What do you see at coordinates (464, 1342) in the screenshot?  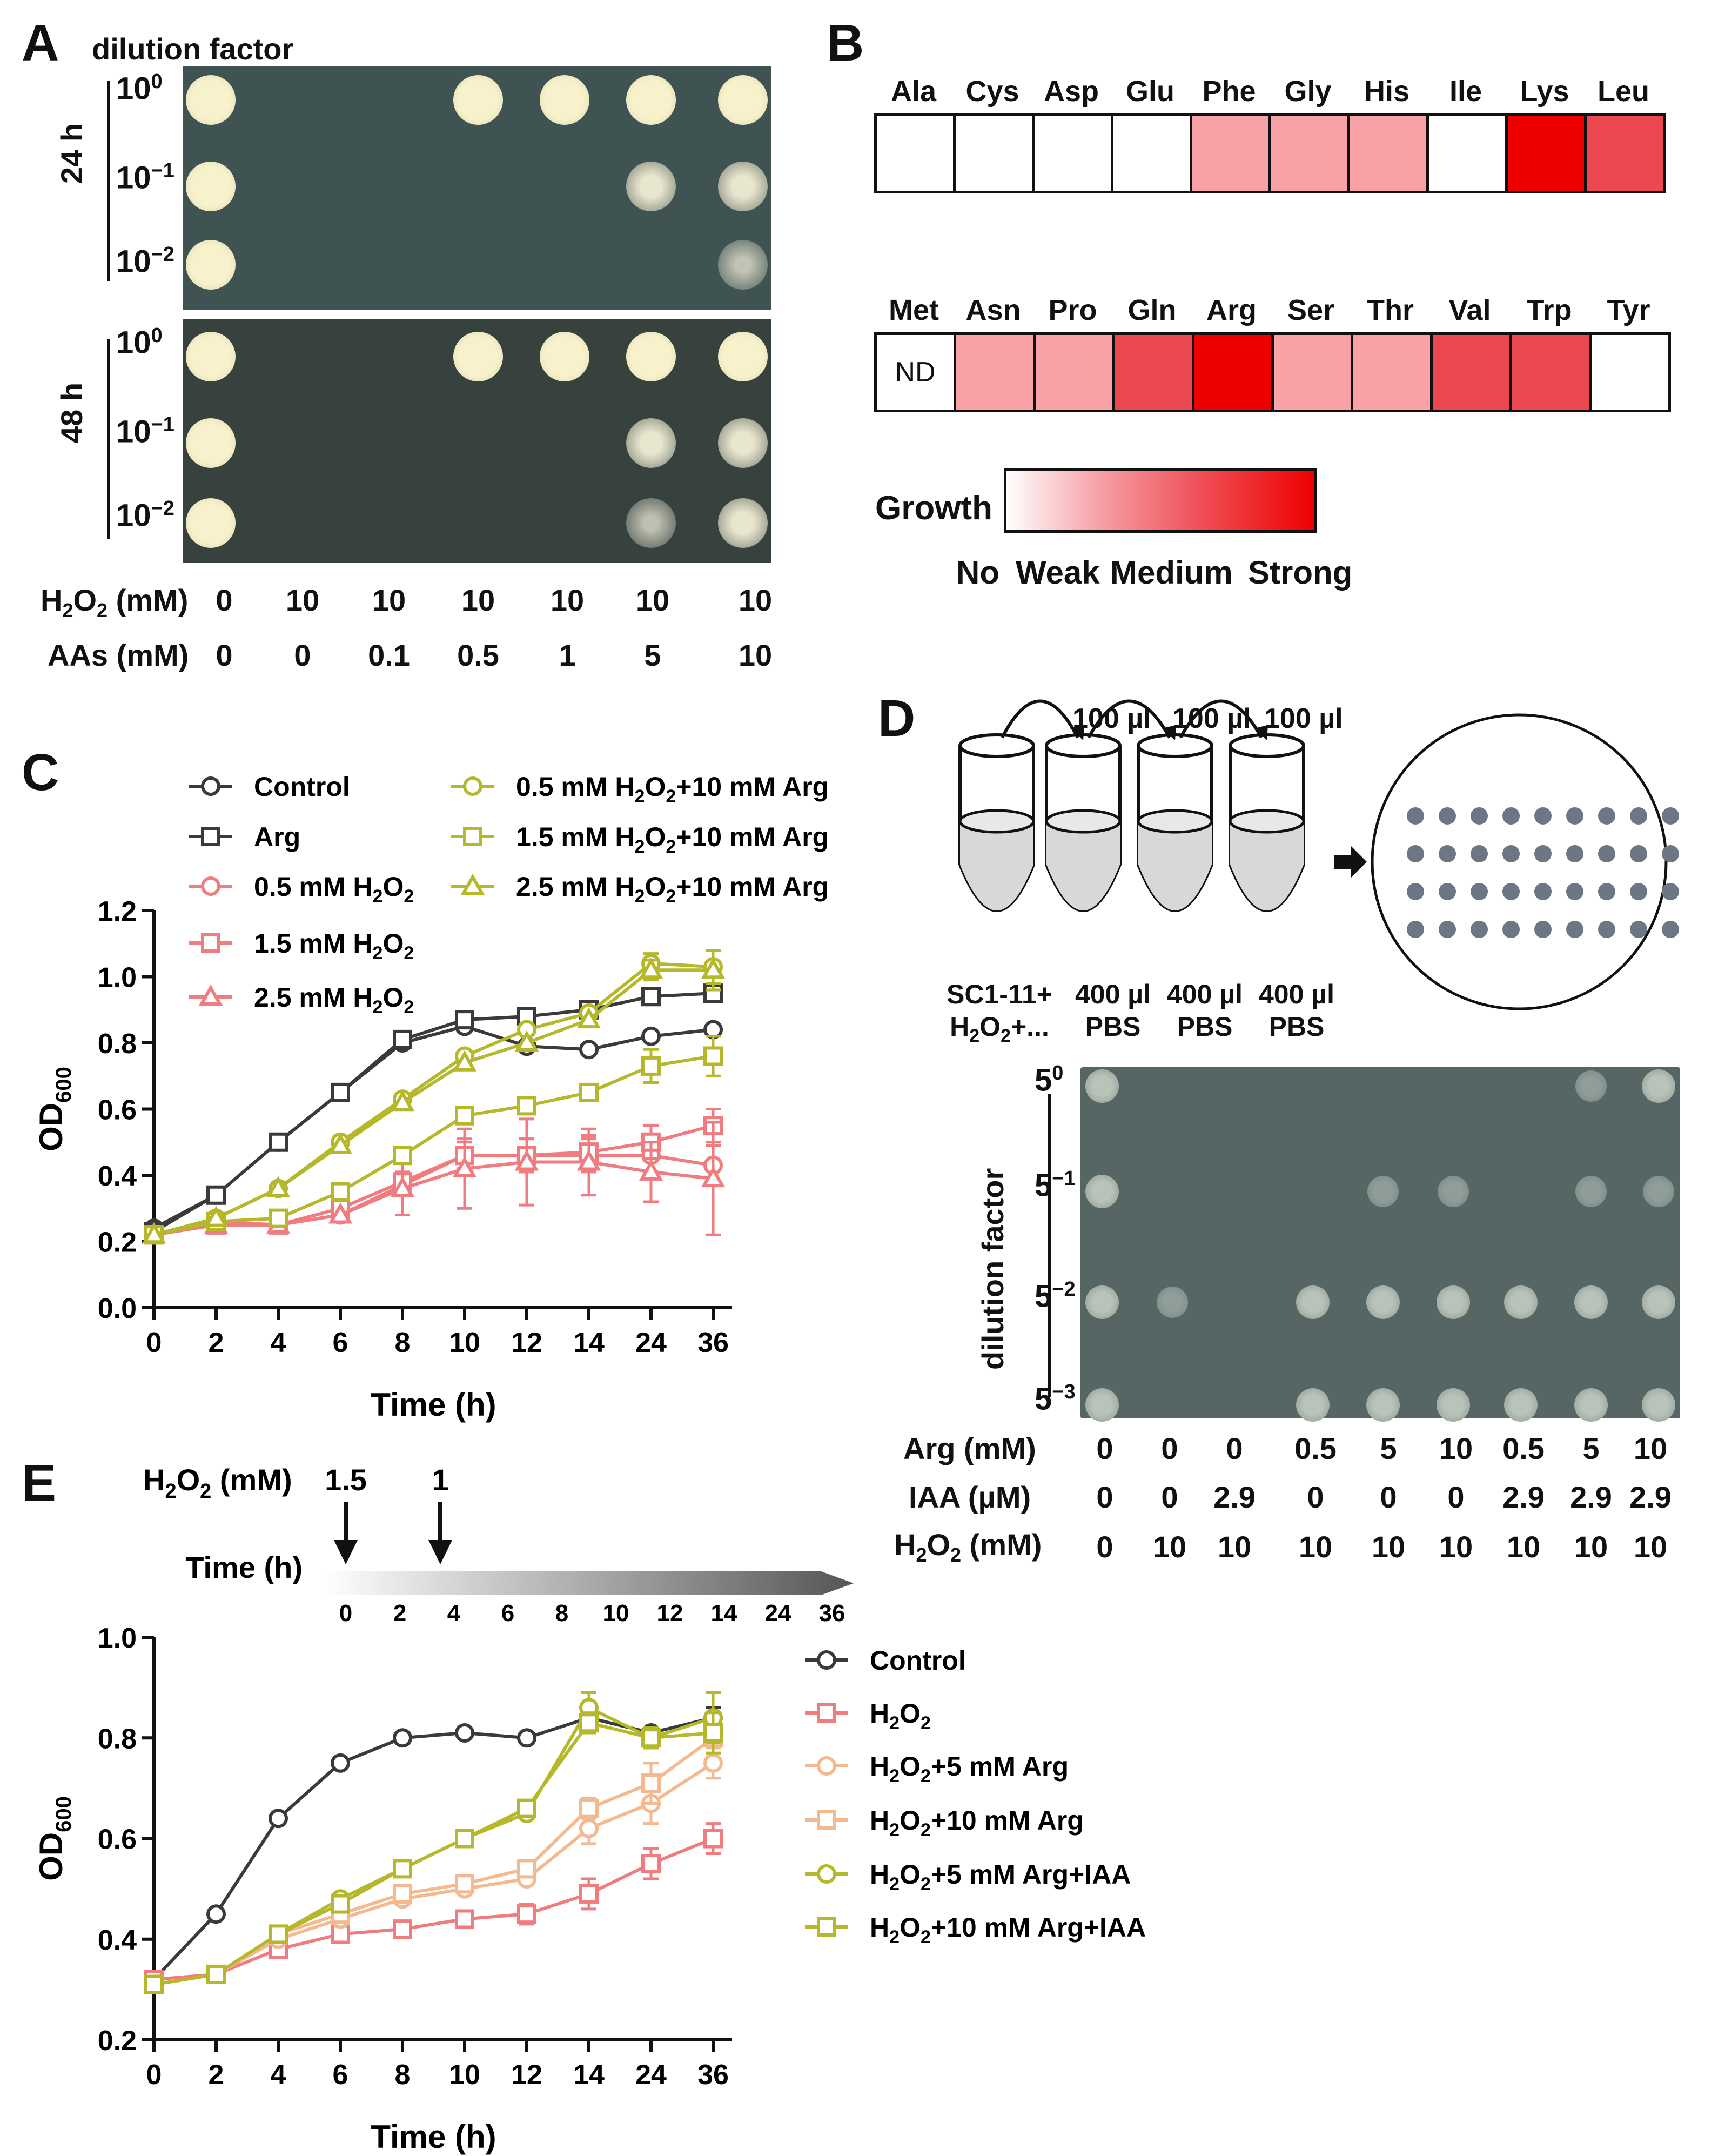 I see `x-tick-label: 10` at bounding box center [464, 1342].